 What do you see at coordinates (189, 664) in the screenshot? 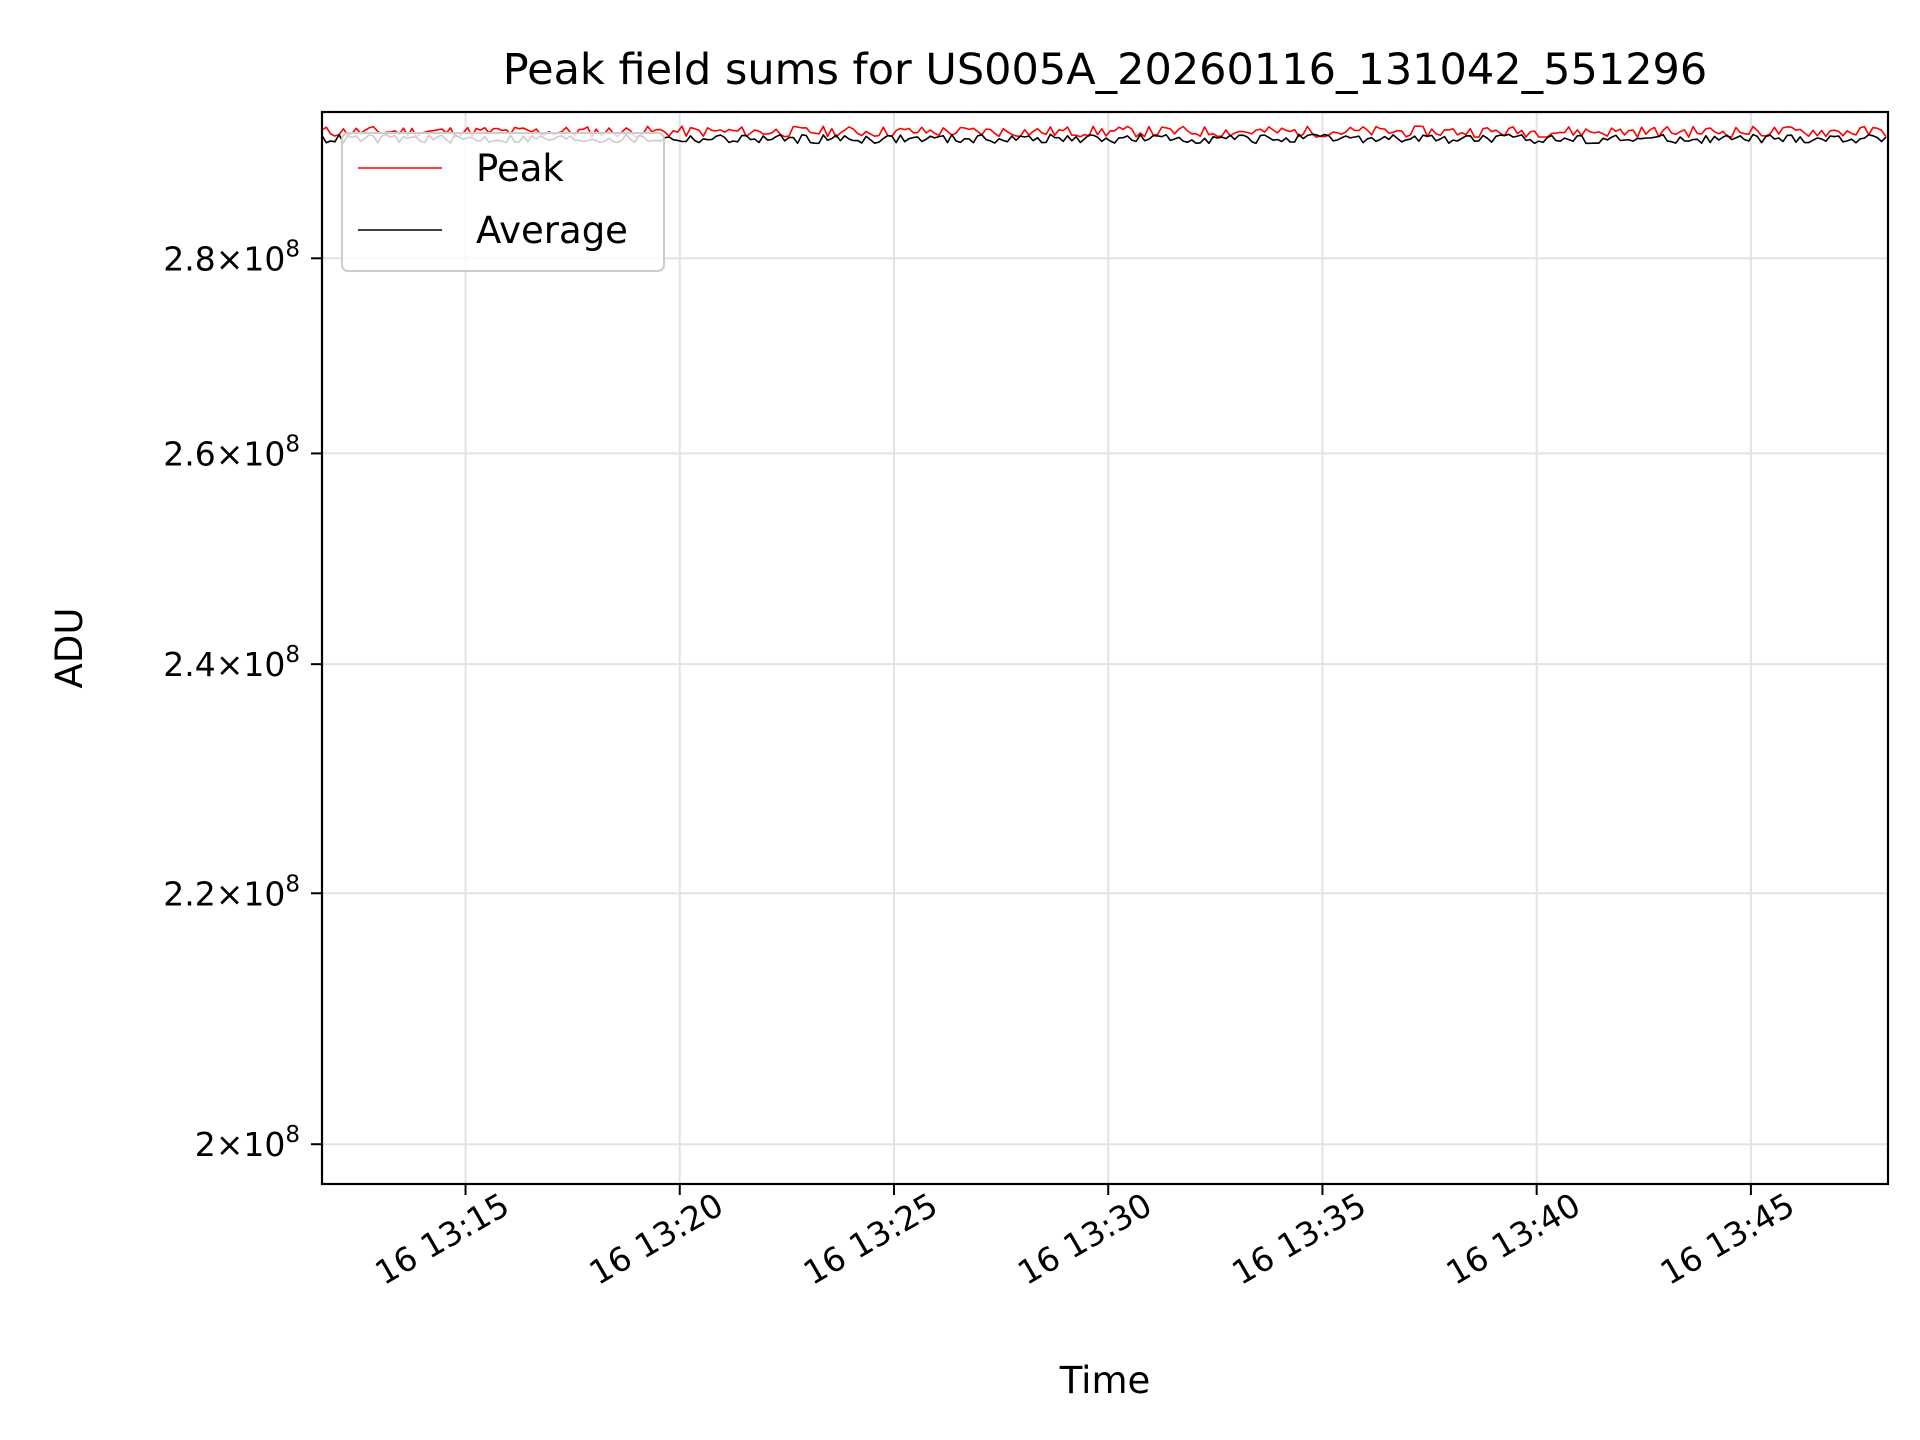
I see `y-tick-mantissa: 2.4` at bounding box center [189, 664].